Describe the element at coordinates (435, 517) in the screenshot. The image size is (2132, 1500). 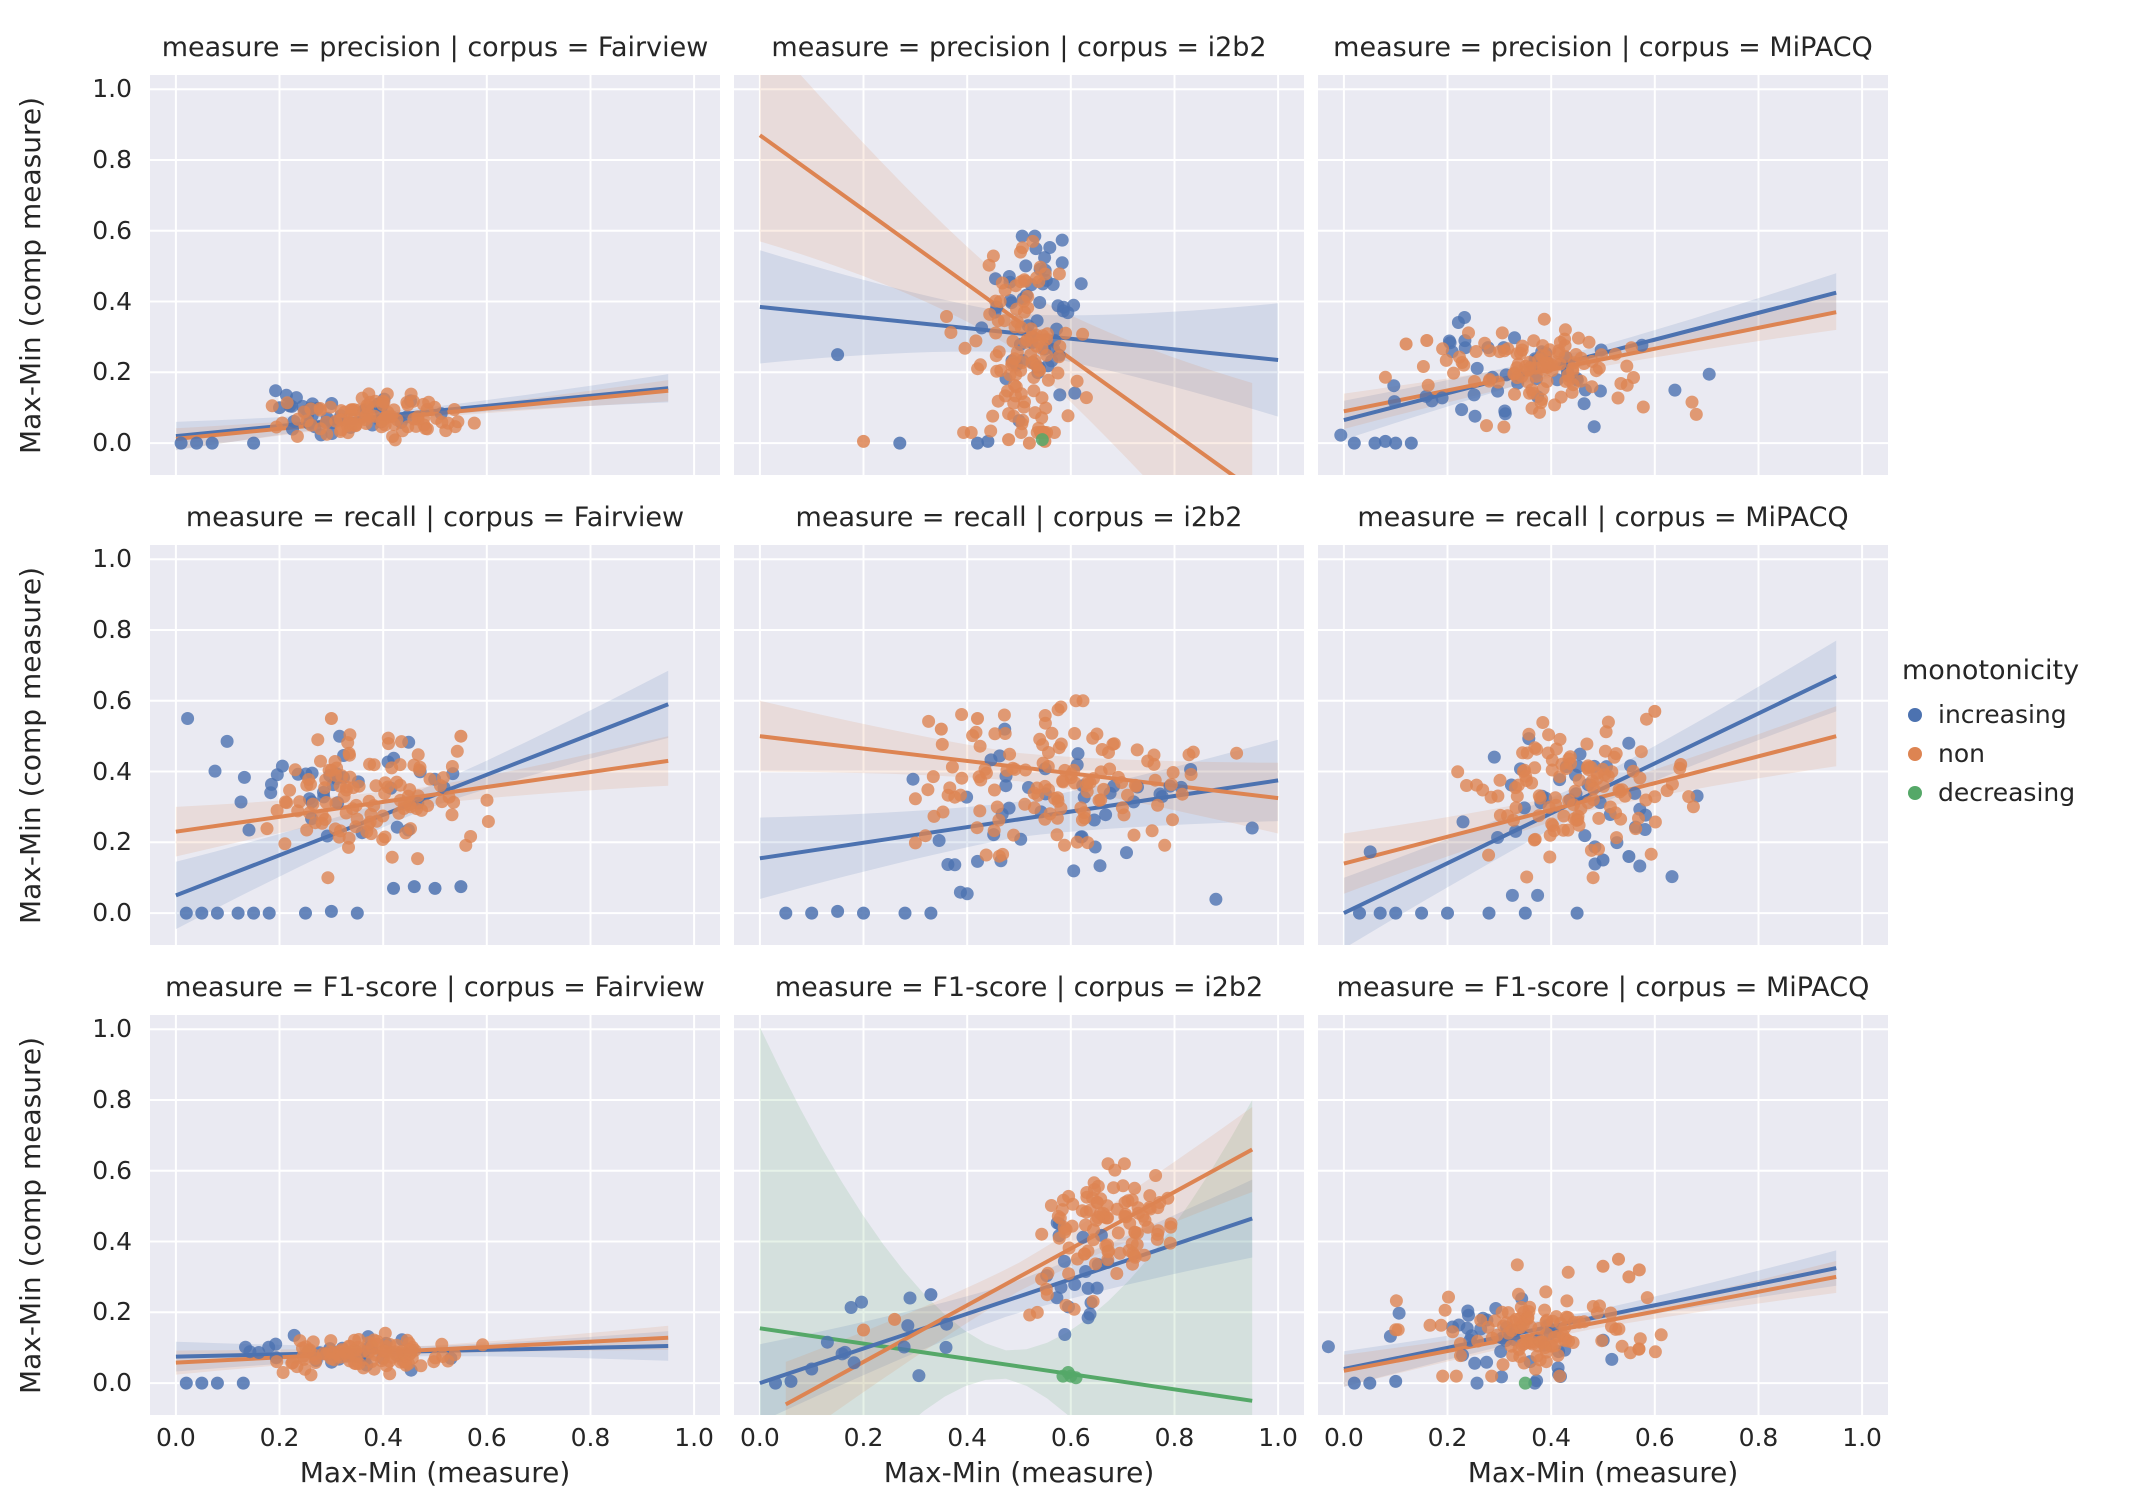
I see `panel-title: measure = recall | corpus = Fairview` at that location.